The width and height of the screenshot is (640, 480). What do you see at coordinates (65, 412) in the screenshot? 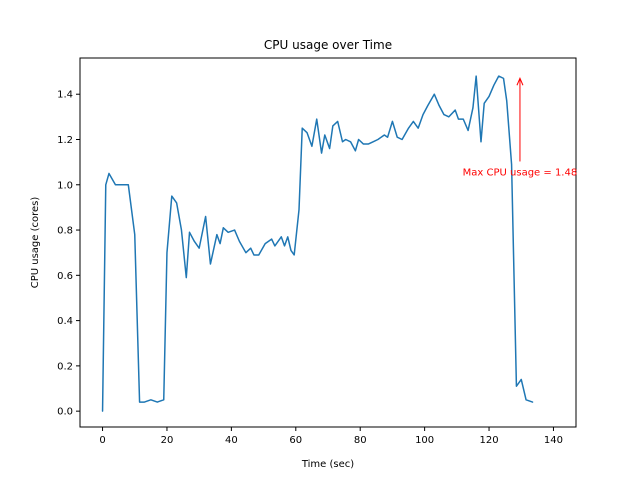
I see `y-tick-label: 0.0` at bounding box center [65, 412].